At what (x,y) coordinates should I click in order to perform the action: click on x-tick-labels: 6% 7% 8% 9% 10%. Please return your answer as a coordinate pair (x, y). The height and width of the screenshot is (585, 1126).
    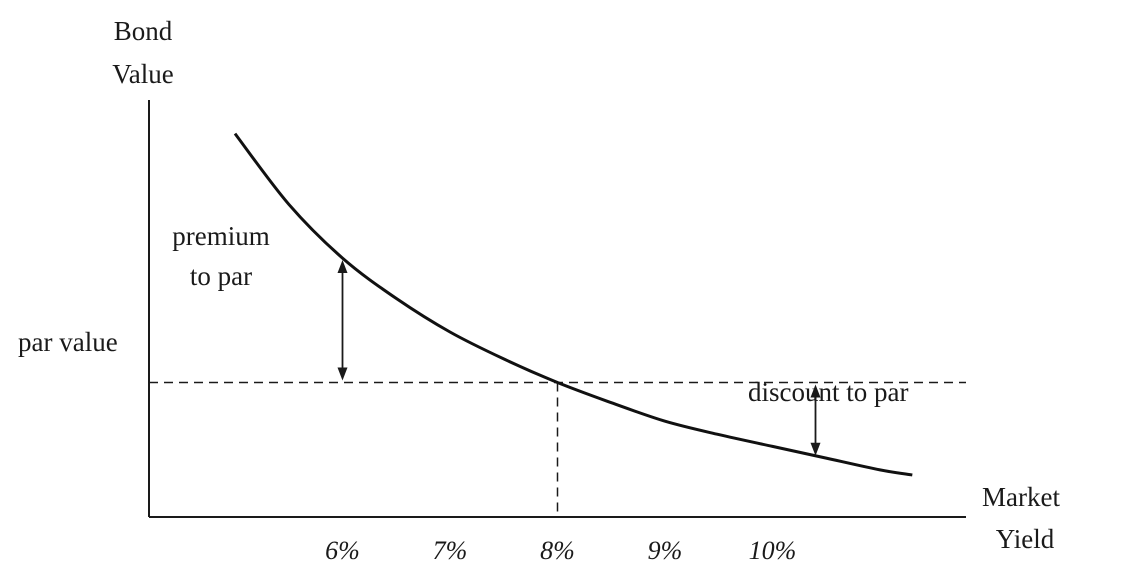
    Looking at the image, I should click on (560, 550).